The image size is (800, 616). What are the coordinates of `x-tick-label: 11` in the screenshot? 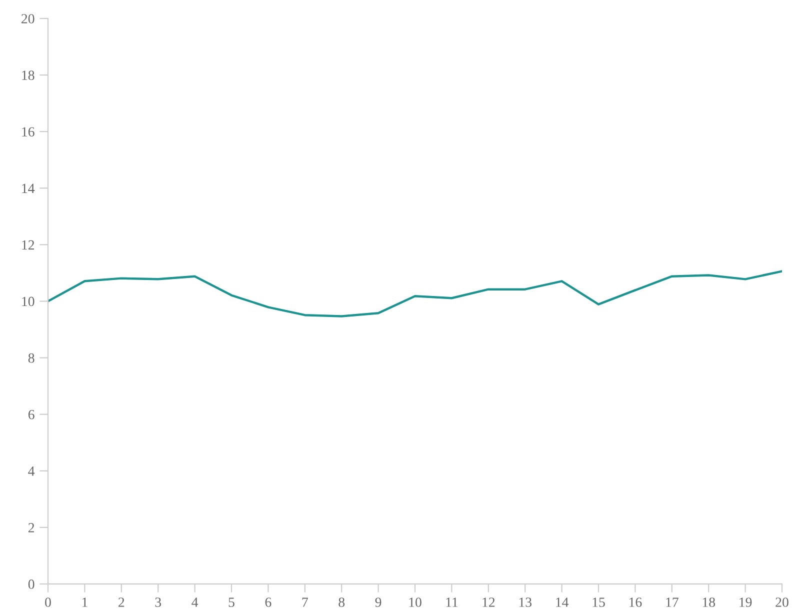 It's located at (452, 602).